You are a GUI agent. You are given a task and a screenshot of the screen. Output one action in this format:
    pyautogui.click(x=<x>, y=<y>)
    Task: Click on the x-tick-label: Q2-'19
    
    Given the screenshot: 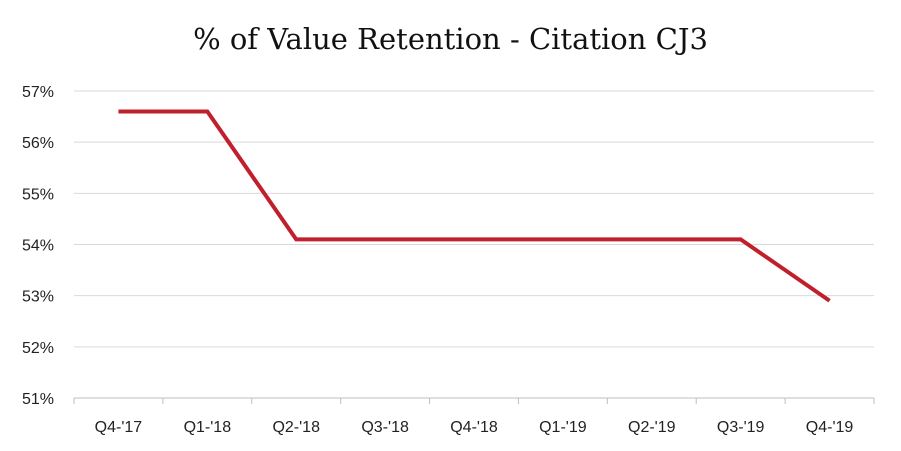 What is the action you would take?
    pyautogui.click(x=652, y=427)
    